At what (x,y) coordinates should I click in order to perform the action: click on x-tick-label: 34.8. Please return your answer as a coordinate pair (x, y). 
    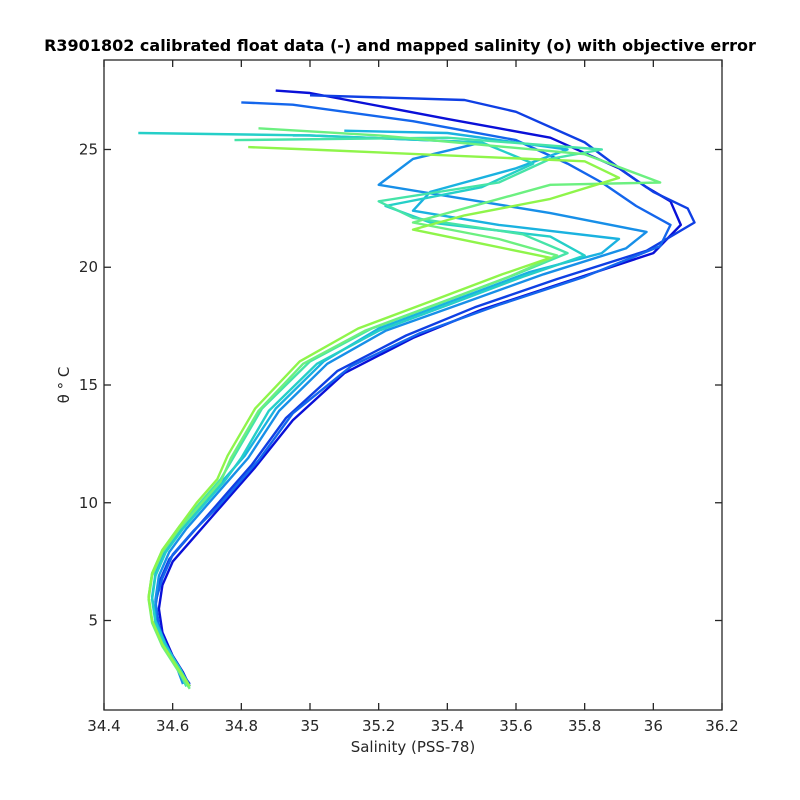
    Looking at the image, I should click on (241, 726).